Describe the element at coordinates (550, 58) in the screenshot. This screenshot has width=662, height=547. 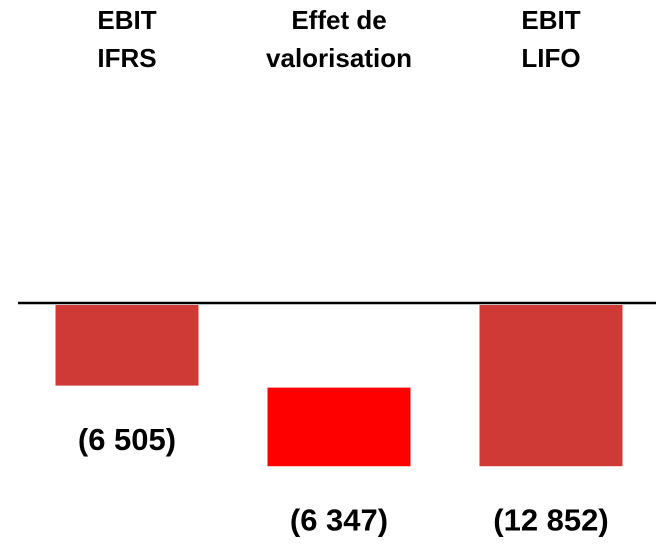
I see `category-label: LIFO` at that location.